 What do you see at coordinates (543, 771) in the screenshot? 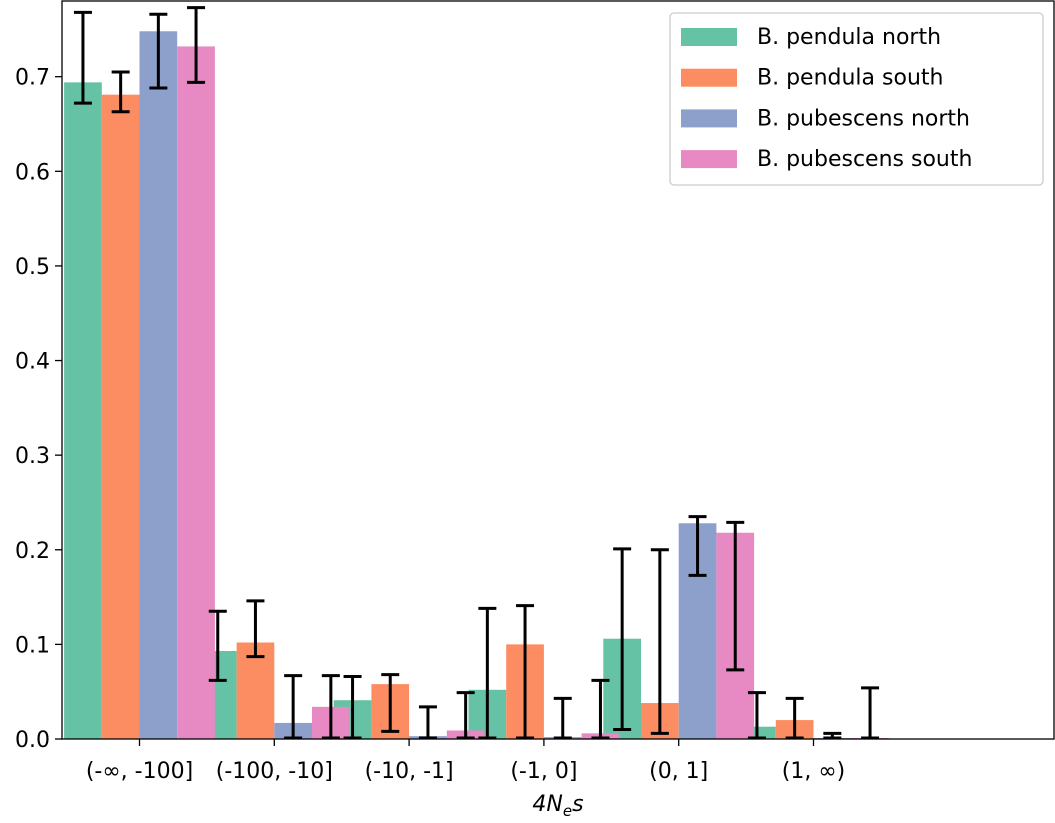
I see `x-tick-label: (-1, 0]` at bounding box center [543, 771].